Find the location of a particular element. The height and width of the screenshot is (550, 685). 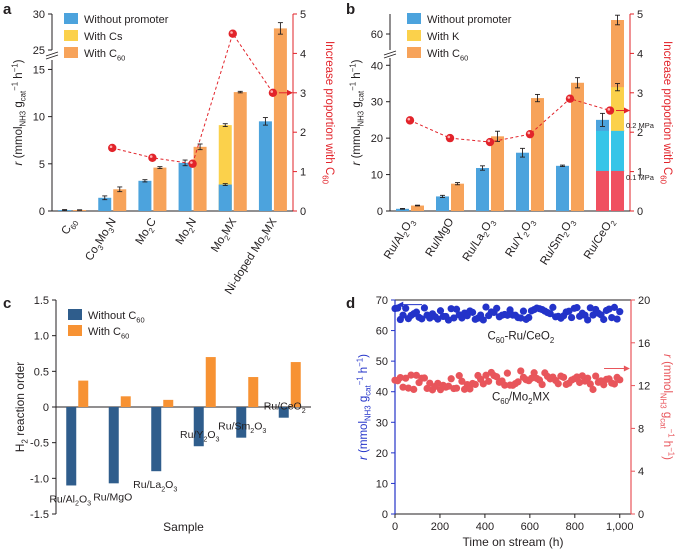

y2-tick-label: 3 is located at coordinates (303, 94).